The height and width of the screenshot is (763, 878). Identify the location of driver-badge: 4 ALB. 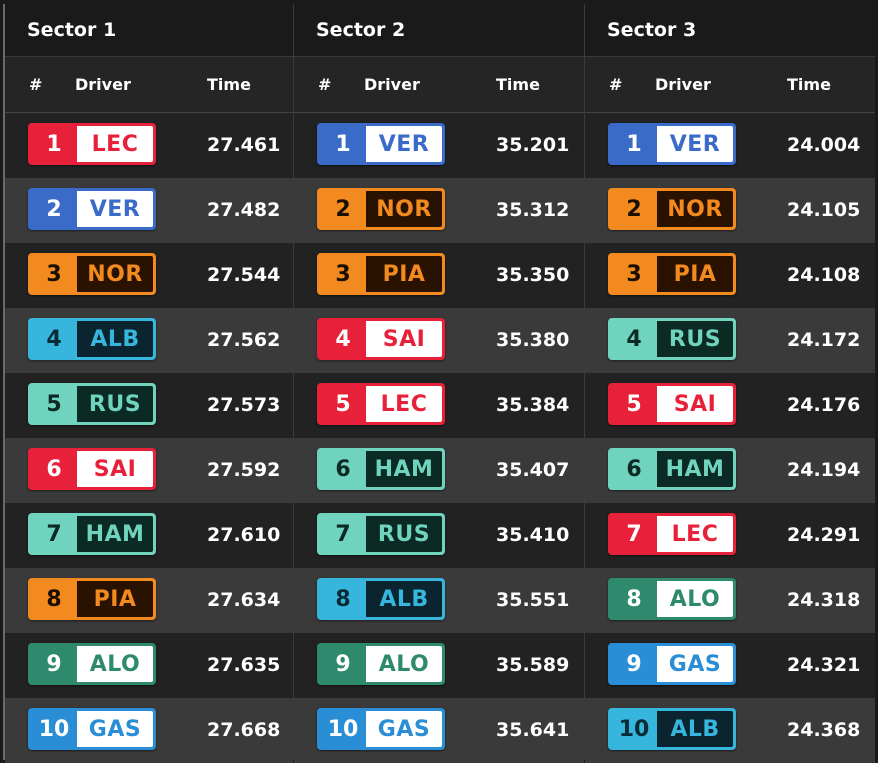
(92, 339).